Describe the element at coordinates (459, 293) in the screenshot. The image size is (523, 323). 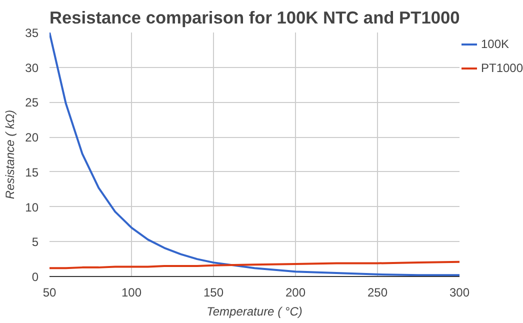
I see `x-tick-label: 300` at that location.